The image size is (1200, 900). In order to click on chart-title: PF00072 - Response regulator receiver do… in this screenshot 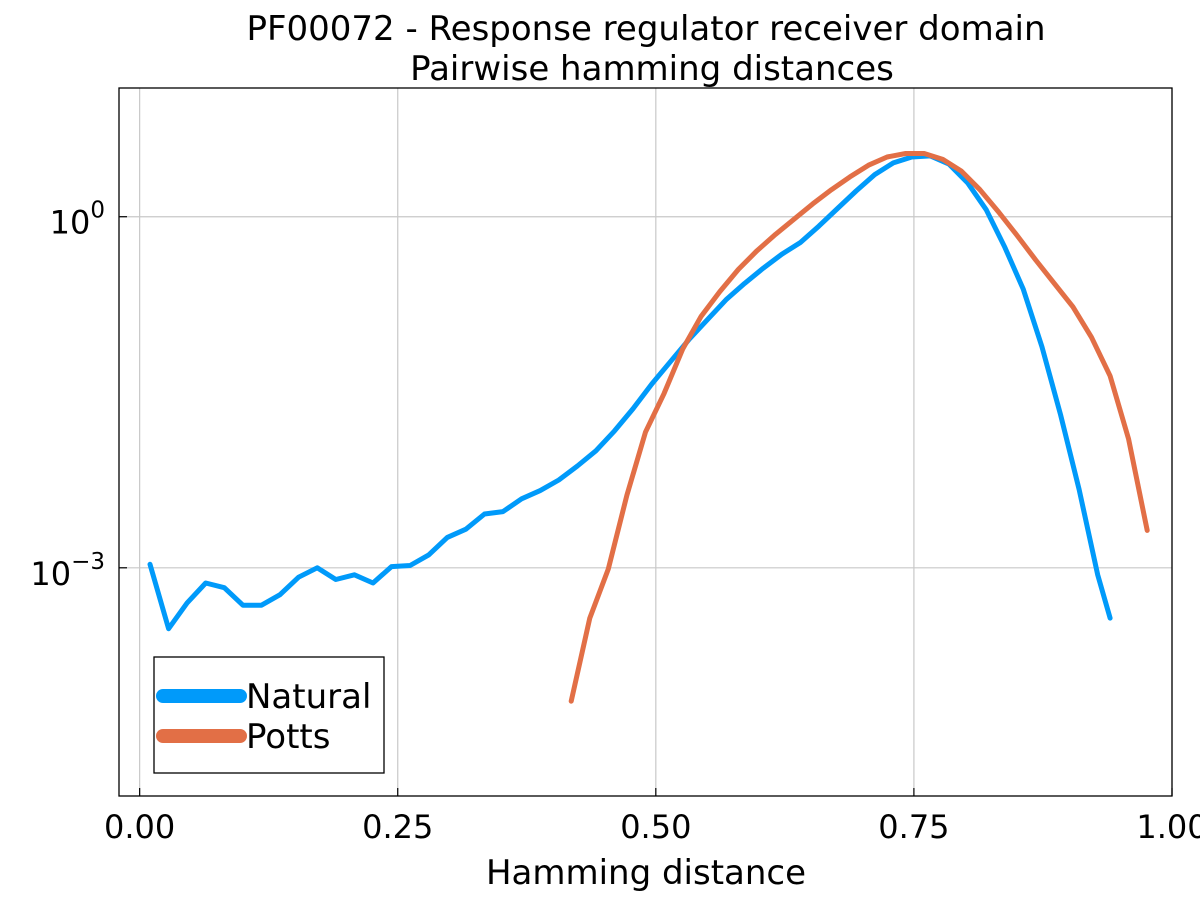, I will do `click(645, 29)`.